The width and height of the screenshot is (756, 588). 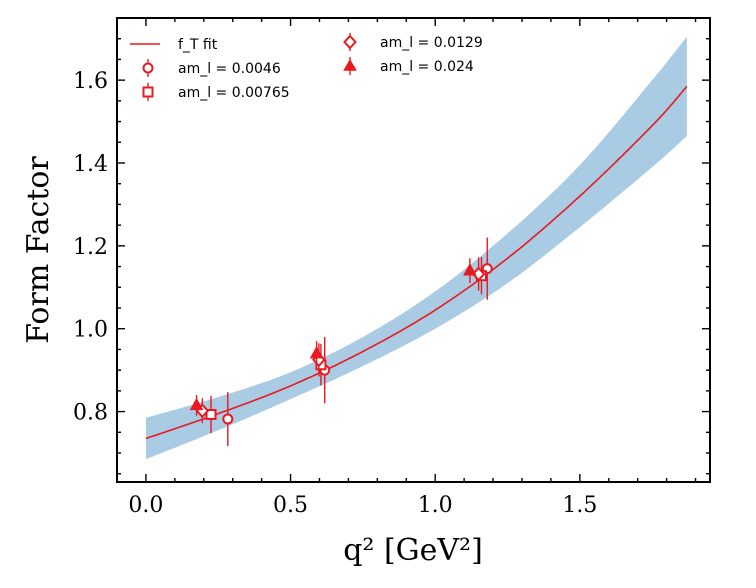 I want to click on x-tick-labels: 0.0 0.5 1.0 1.5, so click(x=362, y=505).